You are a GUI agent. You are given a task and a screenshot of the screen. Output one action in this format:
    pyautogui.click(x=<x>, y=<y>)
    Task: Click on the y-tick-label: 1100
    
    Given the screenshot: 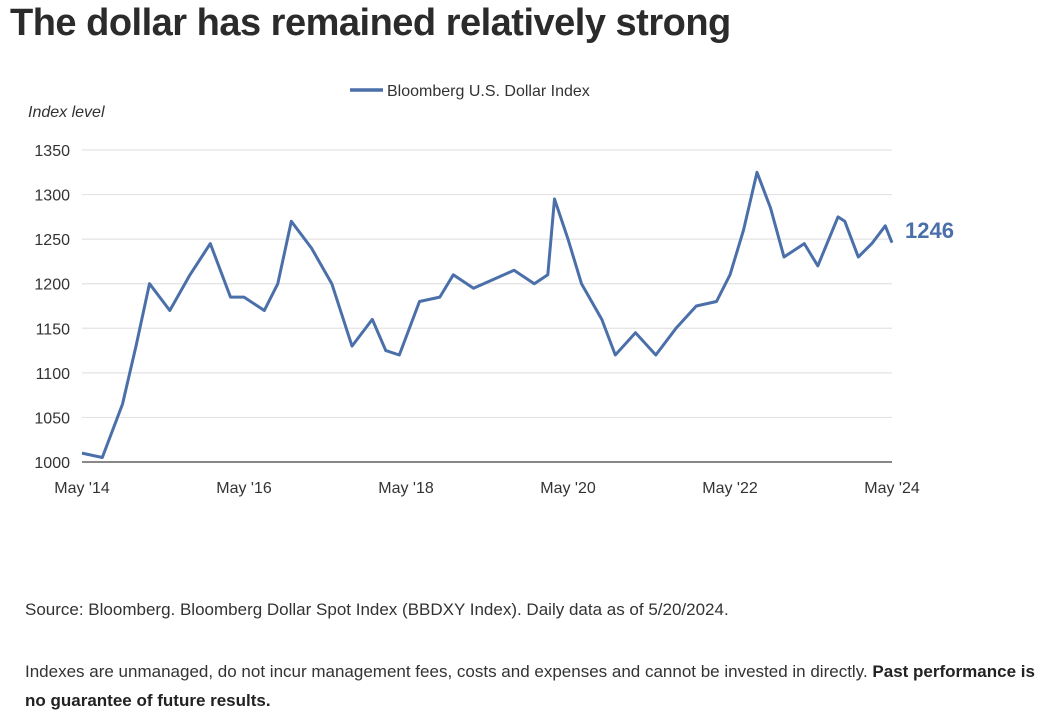 What is the action you would take?
    pyautogui.click(x=53, y=374)
    